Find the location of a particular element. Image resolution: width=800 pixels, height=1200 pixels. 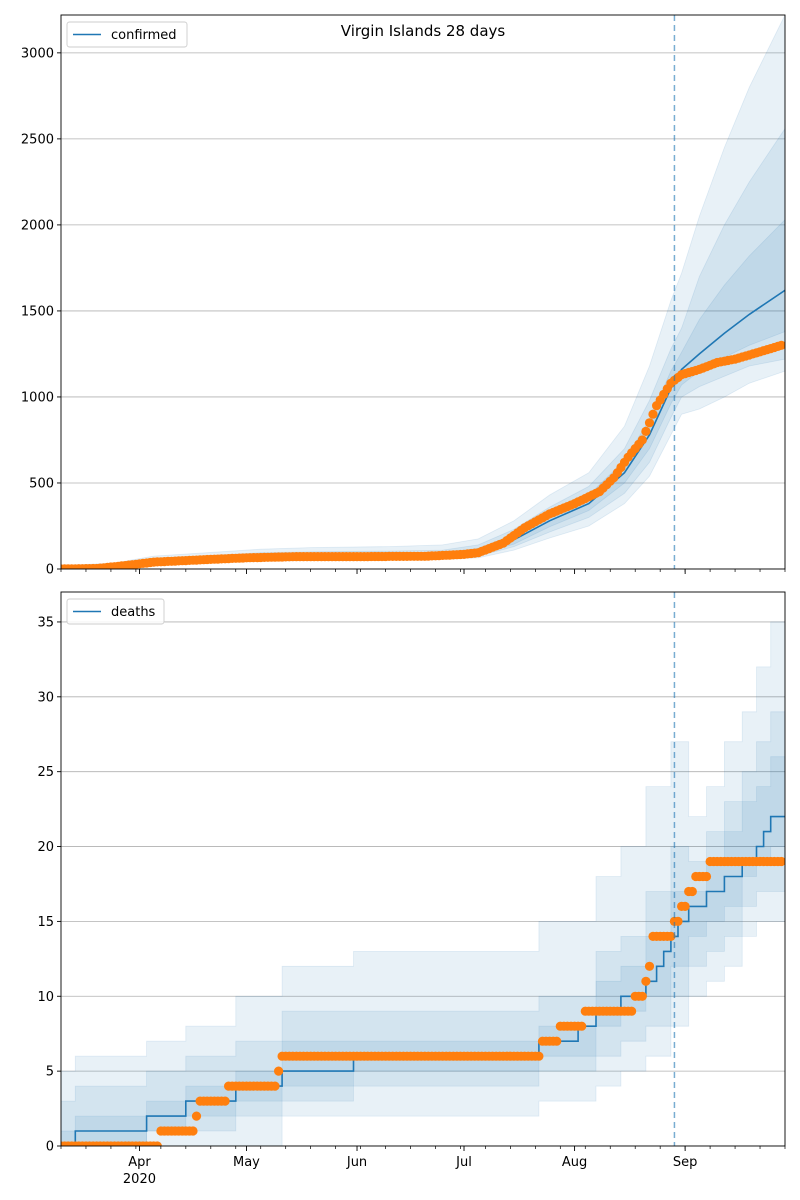

y-tick-label: 30 is located at coordinates (45, 697).